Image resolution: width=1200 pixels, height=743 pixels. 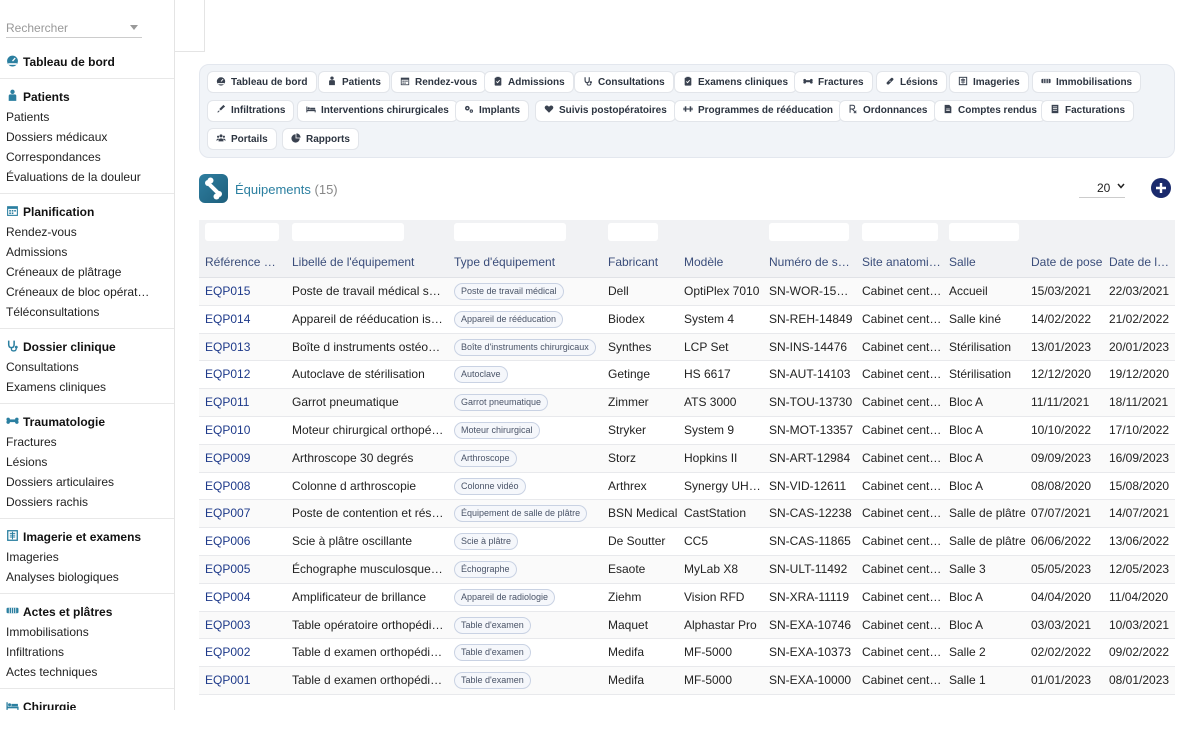 I want to click on module-chip: Implants, so click(x=492, y=110).